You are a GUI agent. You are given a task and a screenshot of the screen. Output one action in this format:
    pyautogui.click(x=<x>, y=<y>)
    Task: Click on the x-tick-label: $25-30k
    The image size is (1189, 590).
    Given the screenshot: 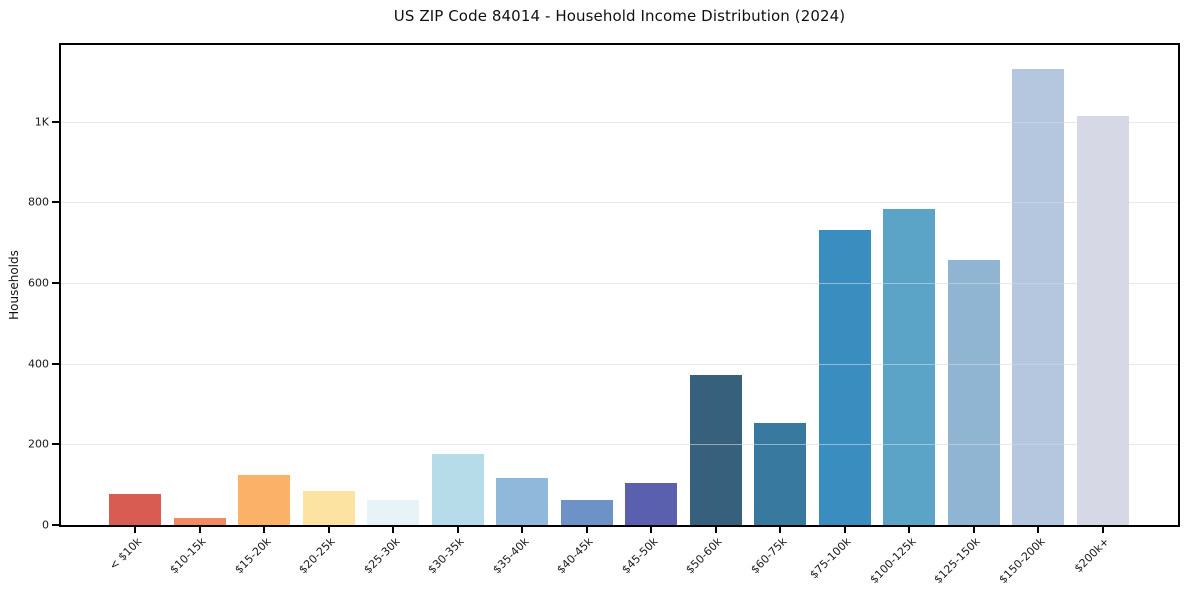 What is the action you would take?
    pyautogui.click(x=381, y=556)
    